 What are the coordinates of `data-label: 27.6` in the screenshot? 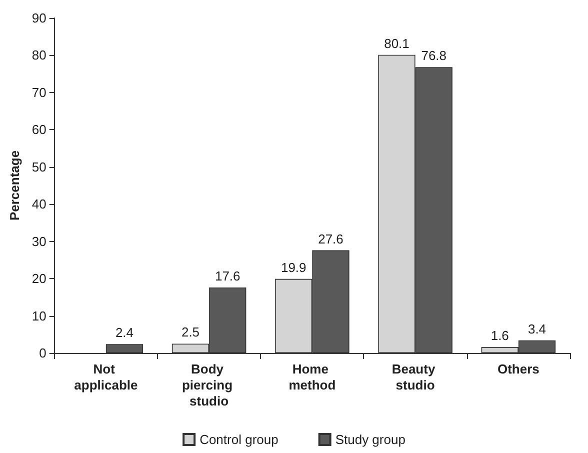 It's located at (331, 238).